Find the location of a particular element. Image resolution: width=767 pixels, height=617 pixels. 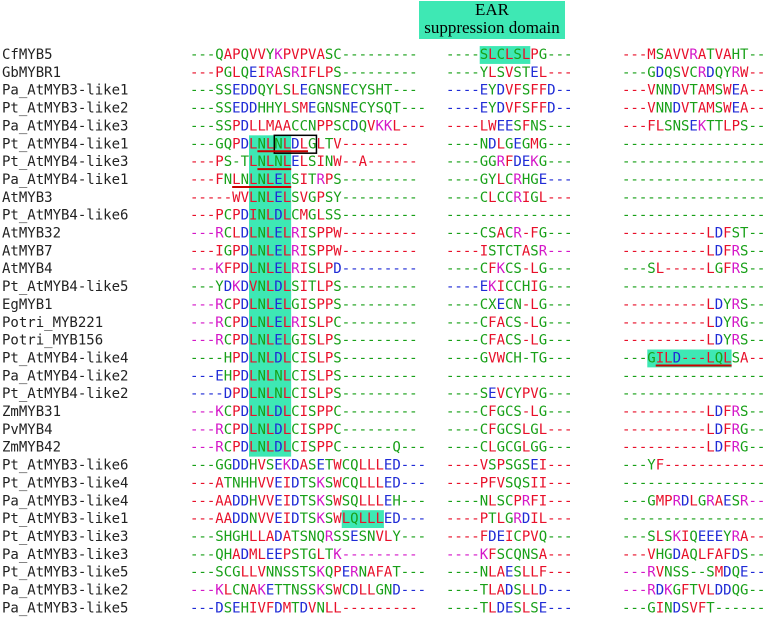

sequence-segment: ---AADDHVVEIDTSKSWSQLLLEH--- is located at coordinates (308, 501).